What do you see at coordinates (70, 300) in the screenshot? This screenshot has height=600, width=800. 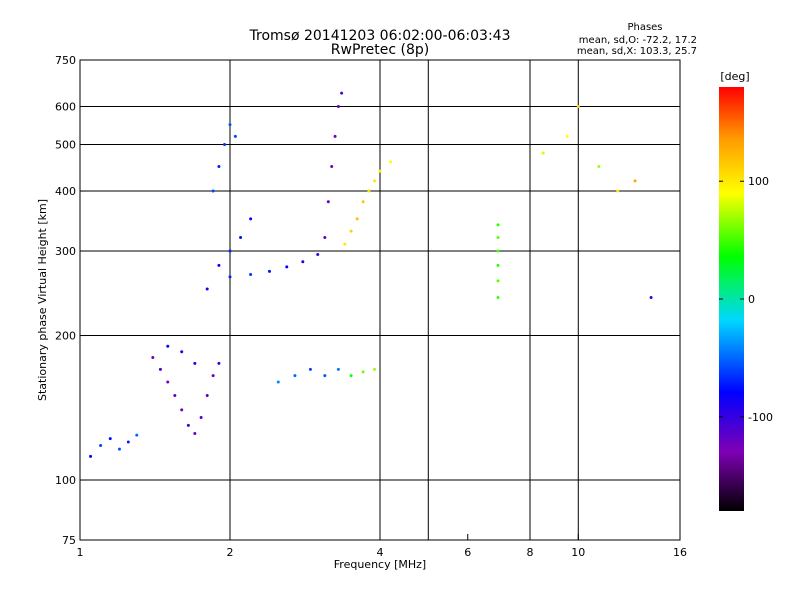 I see `y-axis-ticks: 75 100 200 300 400 500 600 750` at bounding box center [70, 300].